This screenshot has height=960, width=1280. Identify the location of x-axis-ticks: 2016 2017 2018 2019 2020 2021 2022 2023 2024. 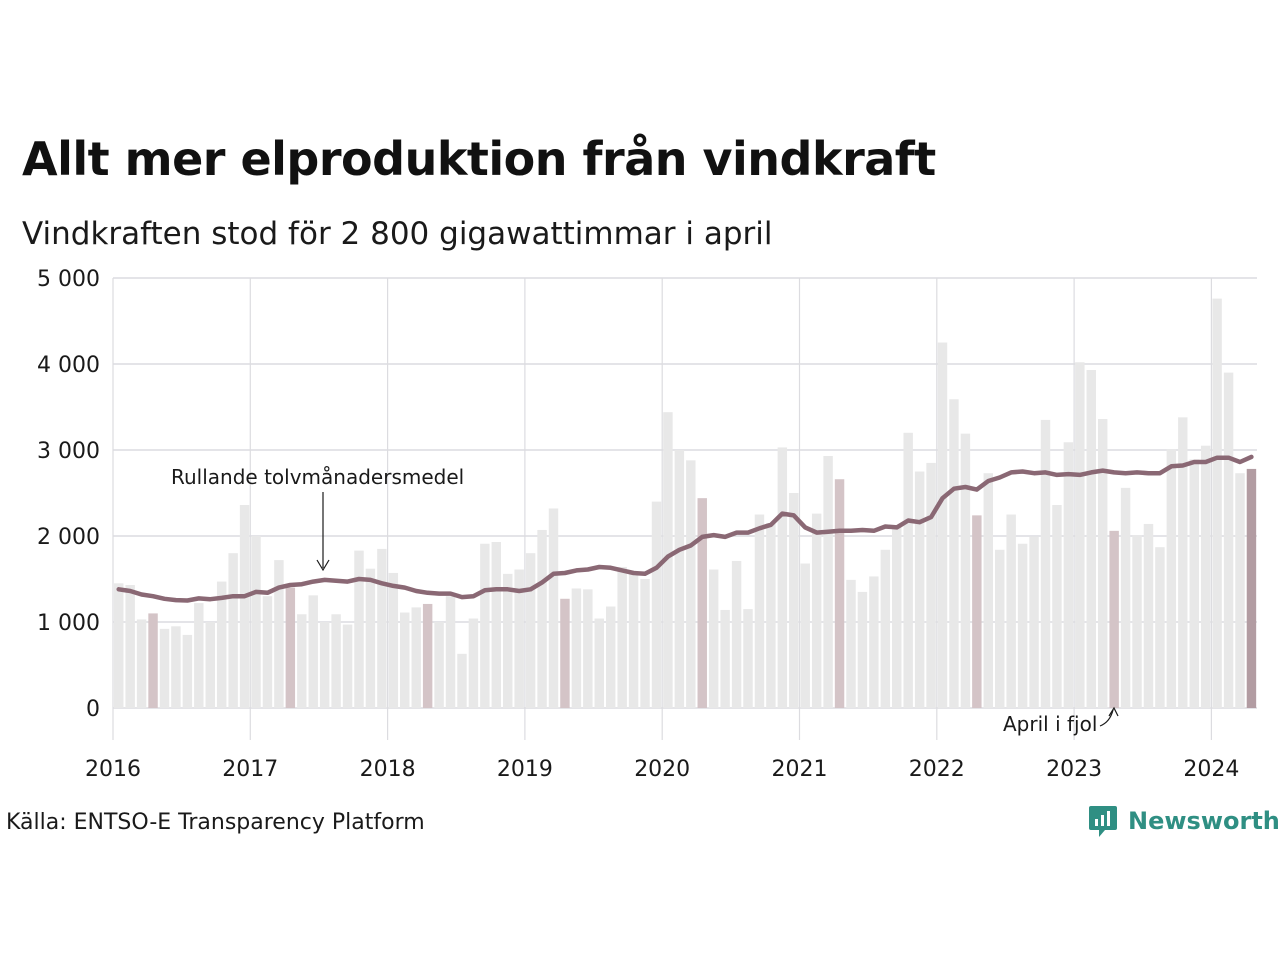
(662, 769).